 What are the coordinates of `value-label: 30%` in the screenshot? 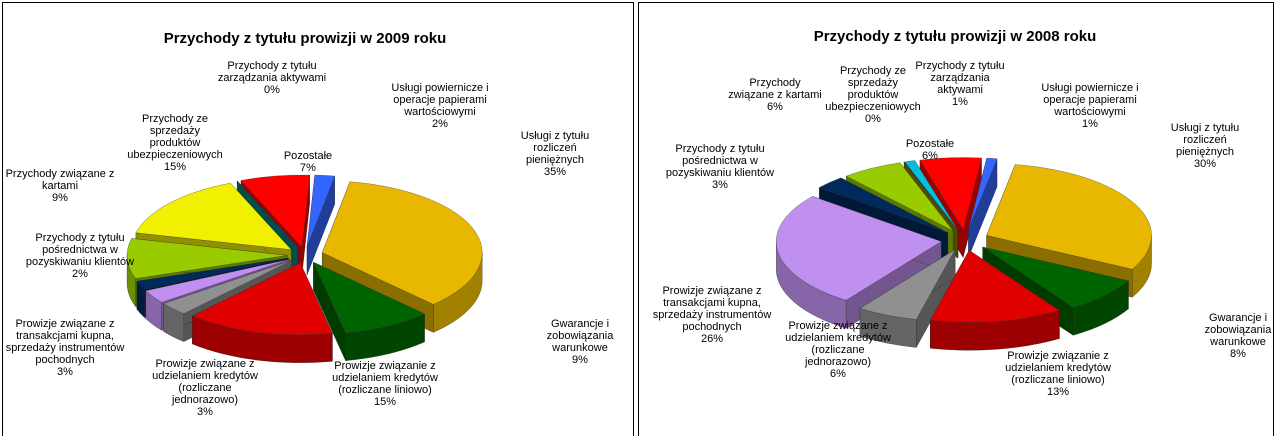 It's located at (1205, 164).